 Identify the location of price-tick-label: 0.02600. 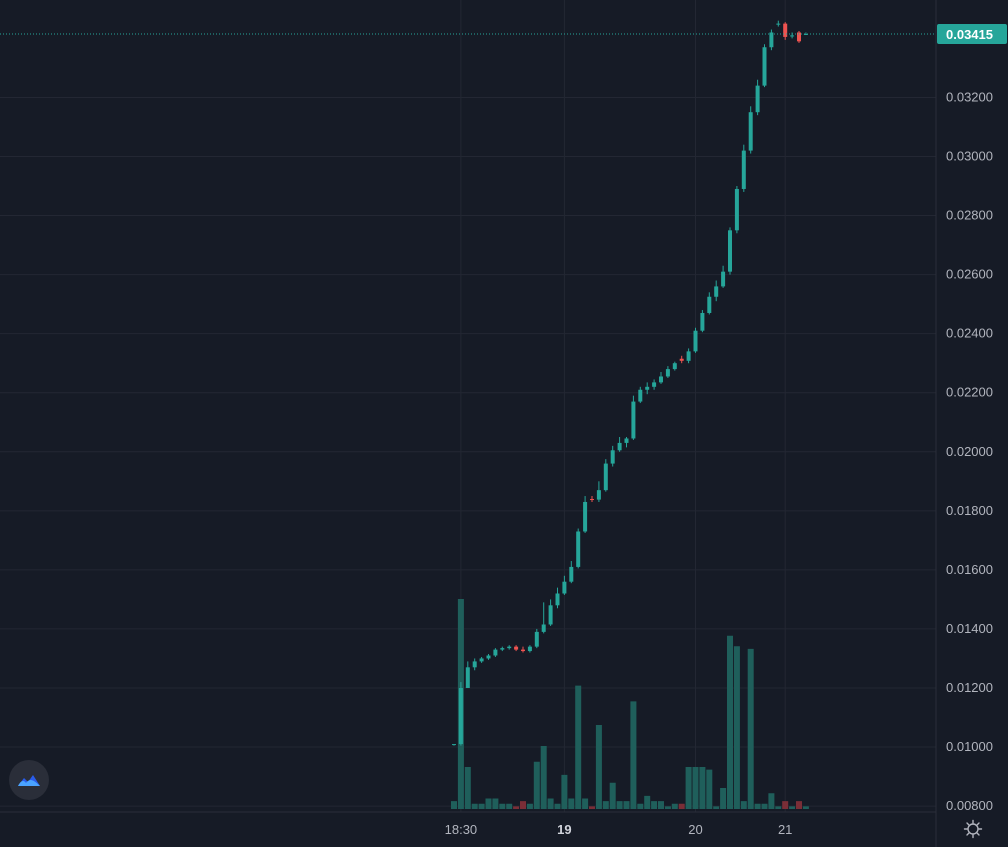
(969, 274).